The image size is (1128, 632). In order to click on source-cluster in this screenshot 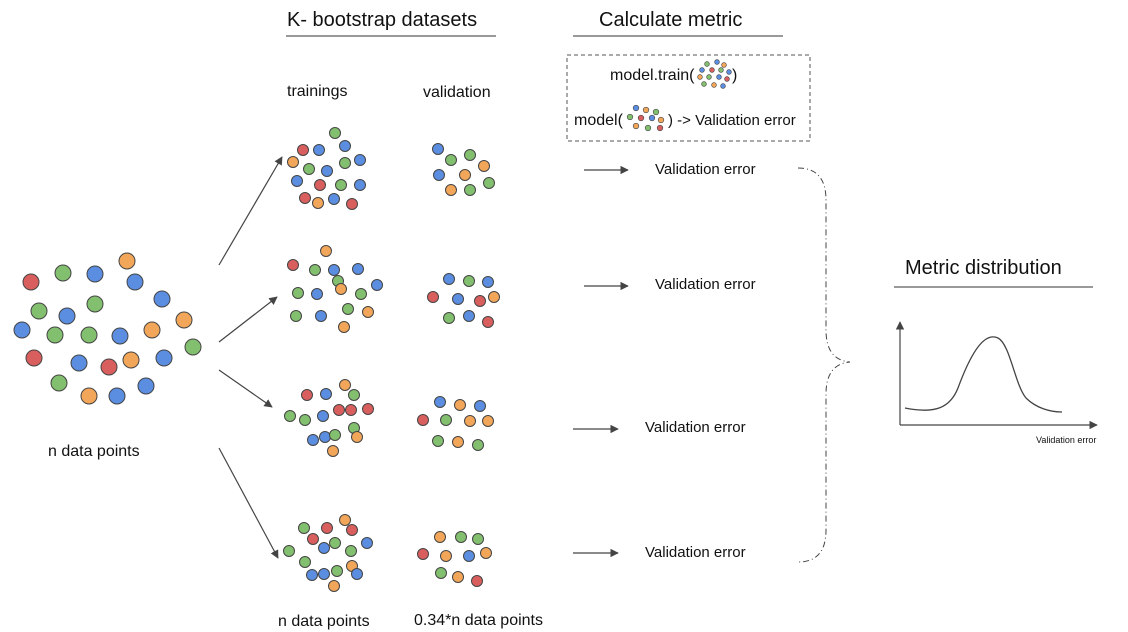, I will do `click(107, 328)`.